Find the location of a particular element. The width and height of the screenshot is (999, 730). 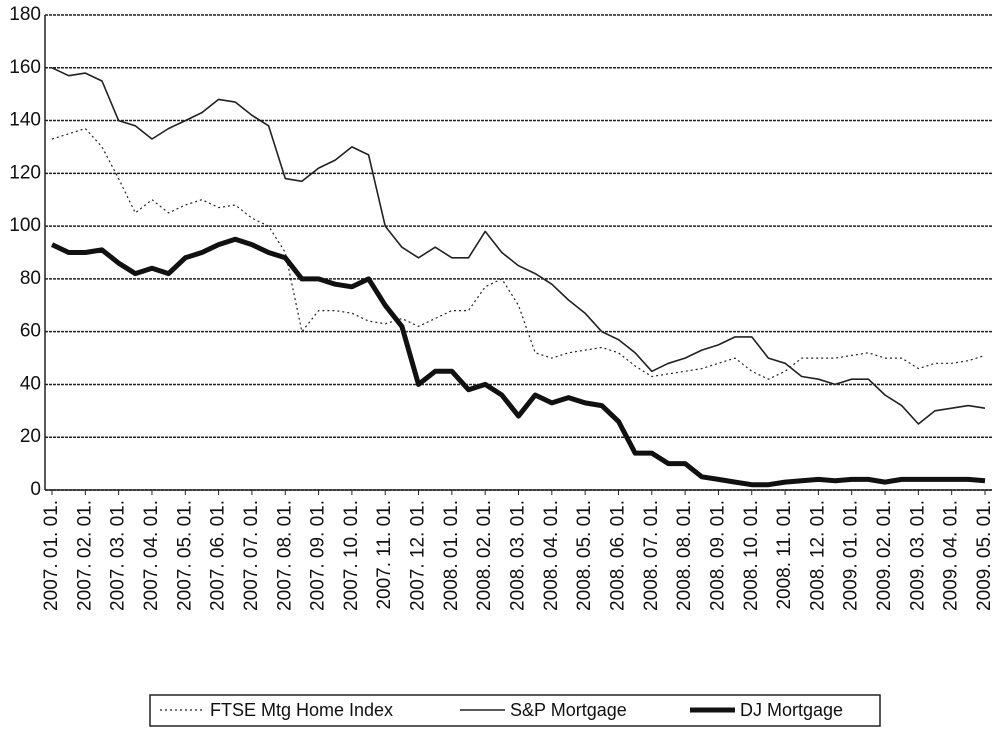

x-tick-label: 2008. 05. 01. is located at coordinates (584, 555).